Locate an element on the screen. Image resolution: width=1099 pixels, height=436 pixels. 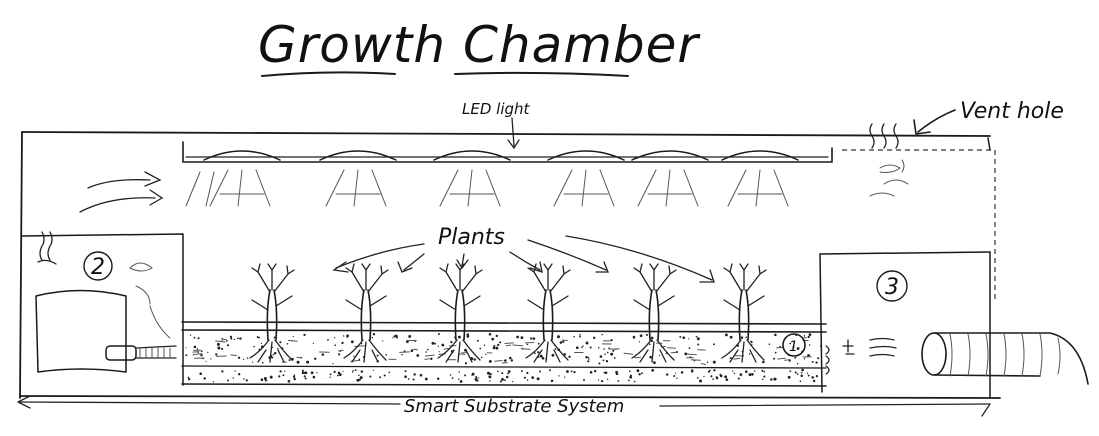
marker-1: 1 is located at coordinates (794, 345).